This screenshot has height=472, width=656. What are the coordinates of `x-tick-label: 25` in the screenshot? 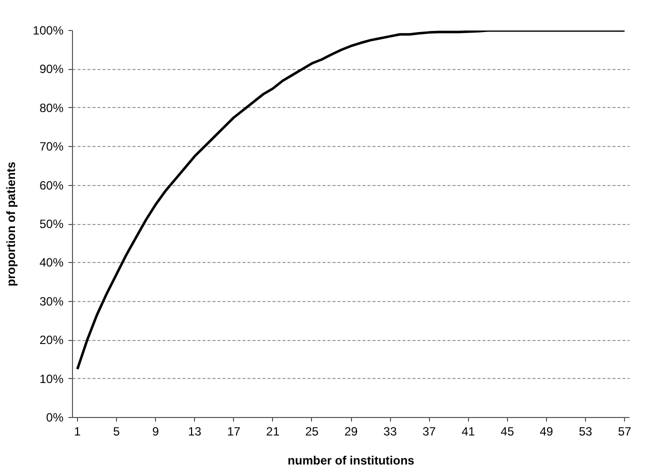 It's located at (312, 431).